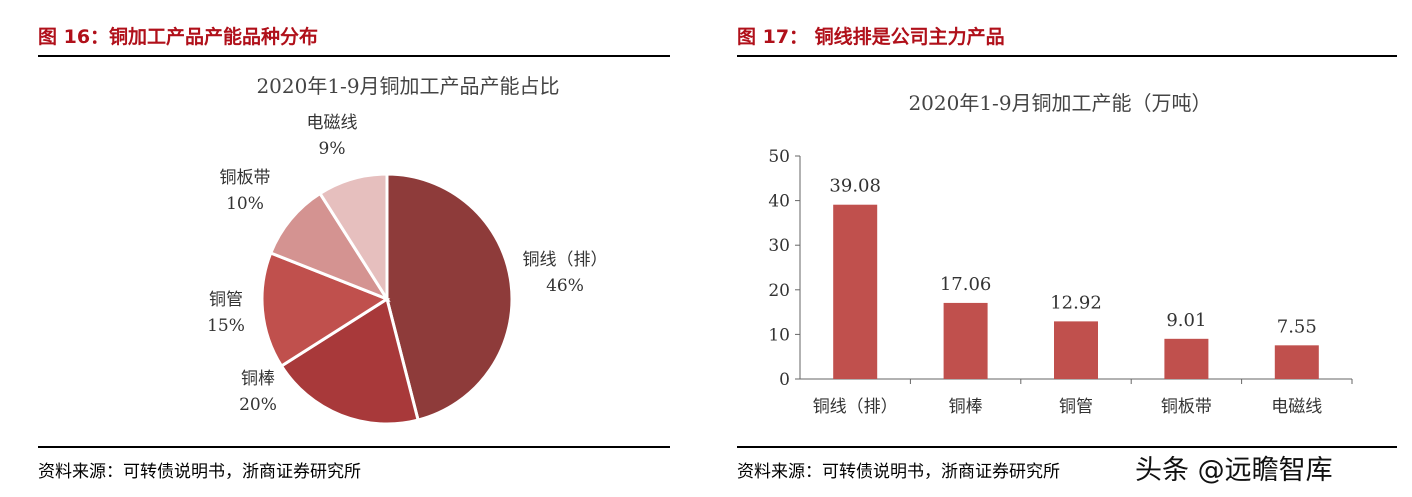  What do you see at coordinates (898, 472) in the screenshot?
I see `figure-17-source: 资料来源：可转债说明书，浙商证券研究所` at bounding box center [898, 472].